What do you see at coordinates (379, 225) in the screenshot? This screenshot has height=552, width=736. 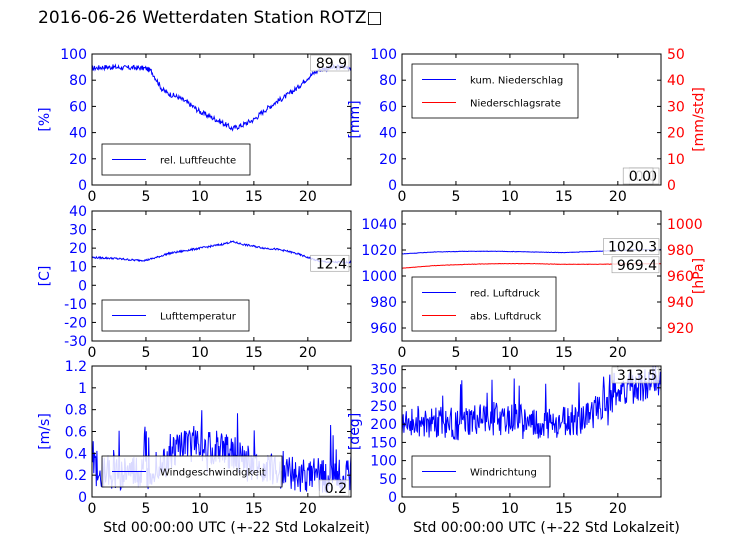 I see `y-tick-label: 1040` at bounding box center [379, 225].